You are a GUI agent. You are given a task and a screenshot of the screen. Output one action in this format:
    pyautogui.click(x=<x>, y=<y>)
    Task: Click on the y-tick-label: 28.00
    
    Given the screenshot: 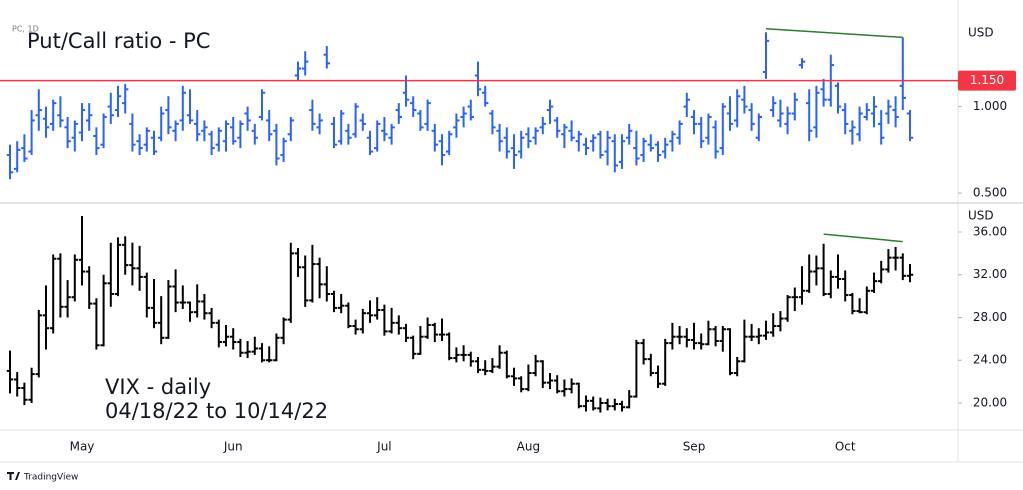 What is the action you would take?
    pyautogui.click(x=990, y=317)
    